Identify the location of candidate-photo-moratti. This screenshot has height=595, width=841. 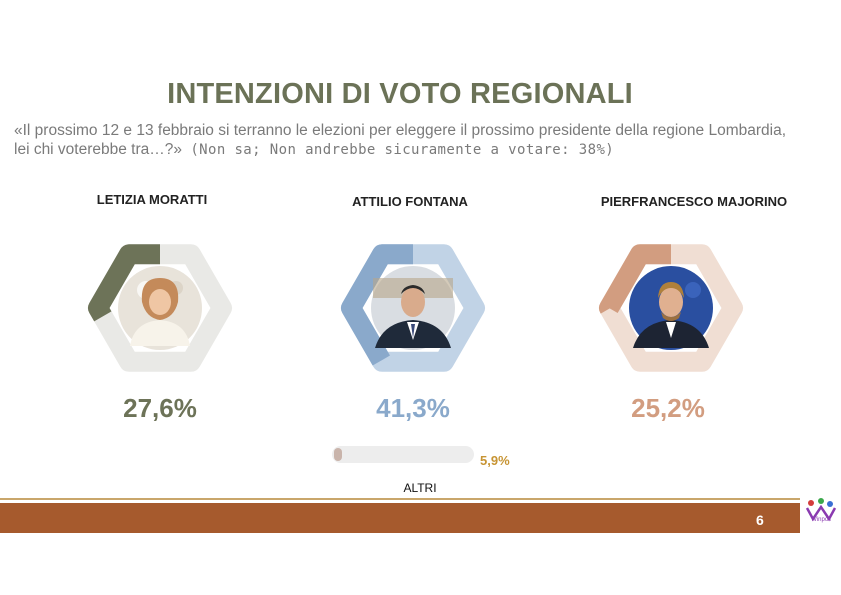
(160, 308).